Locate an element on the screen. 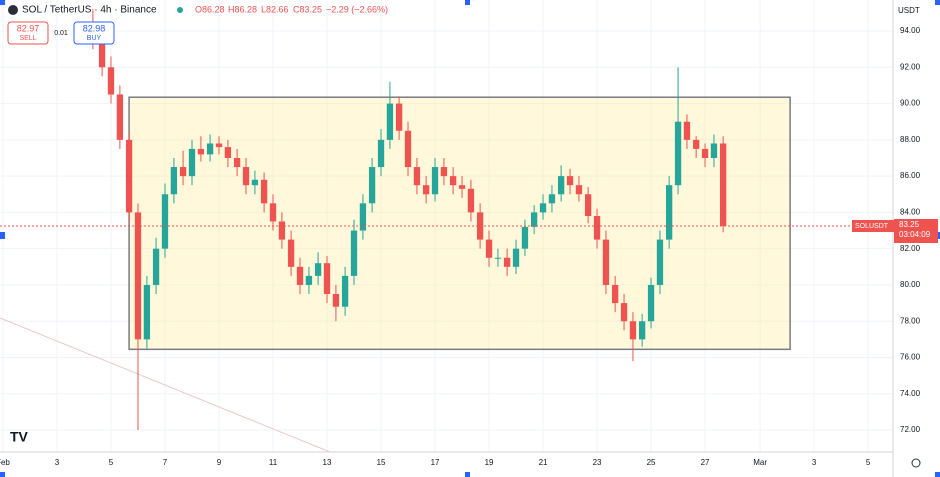  trend-line is located at coordinates (165, 384).